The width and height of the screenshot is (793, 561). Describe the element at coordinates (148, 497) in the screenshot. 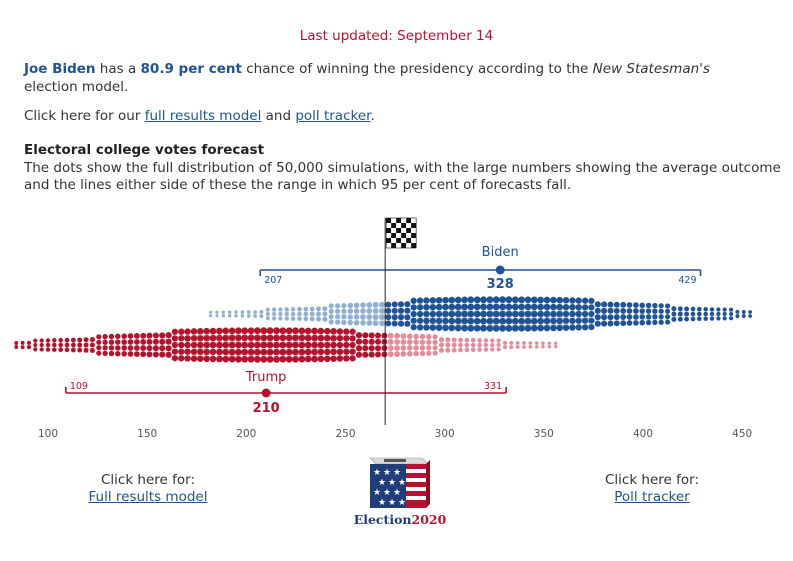

I see `cta-full-results-link: Full results model` at that location.